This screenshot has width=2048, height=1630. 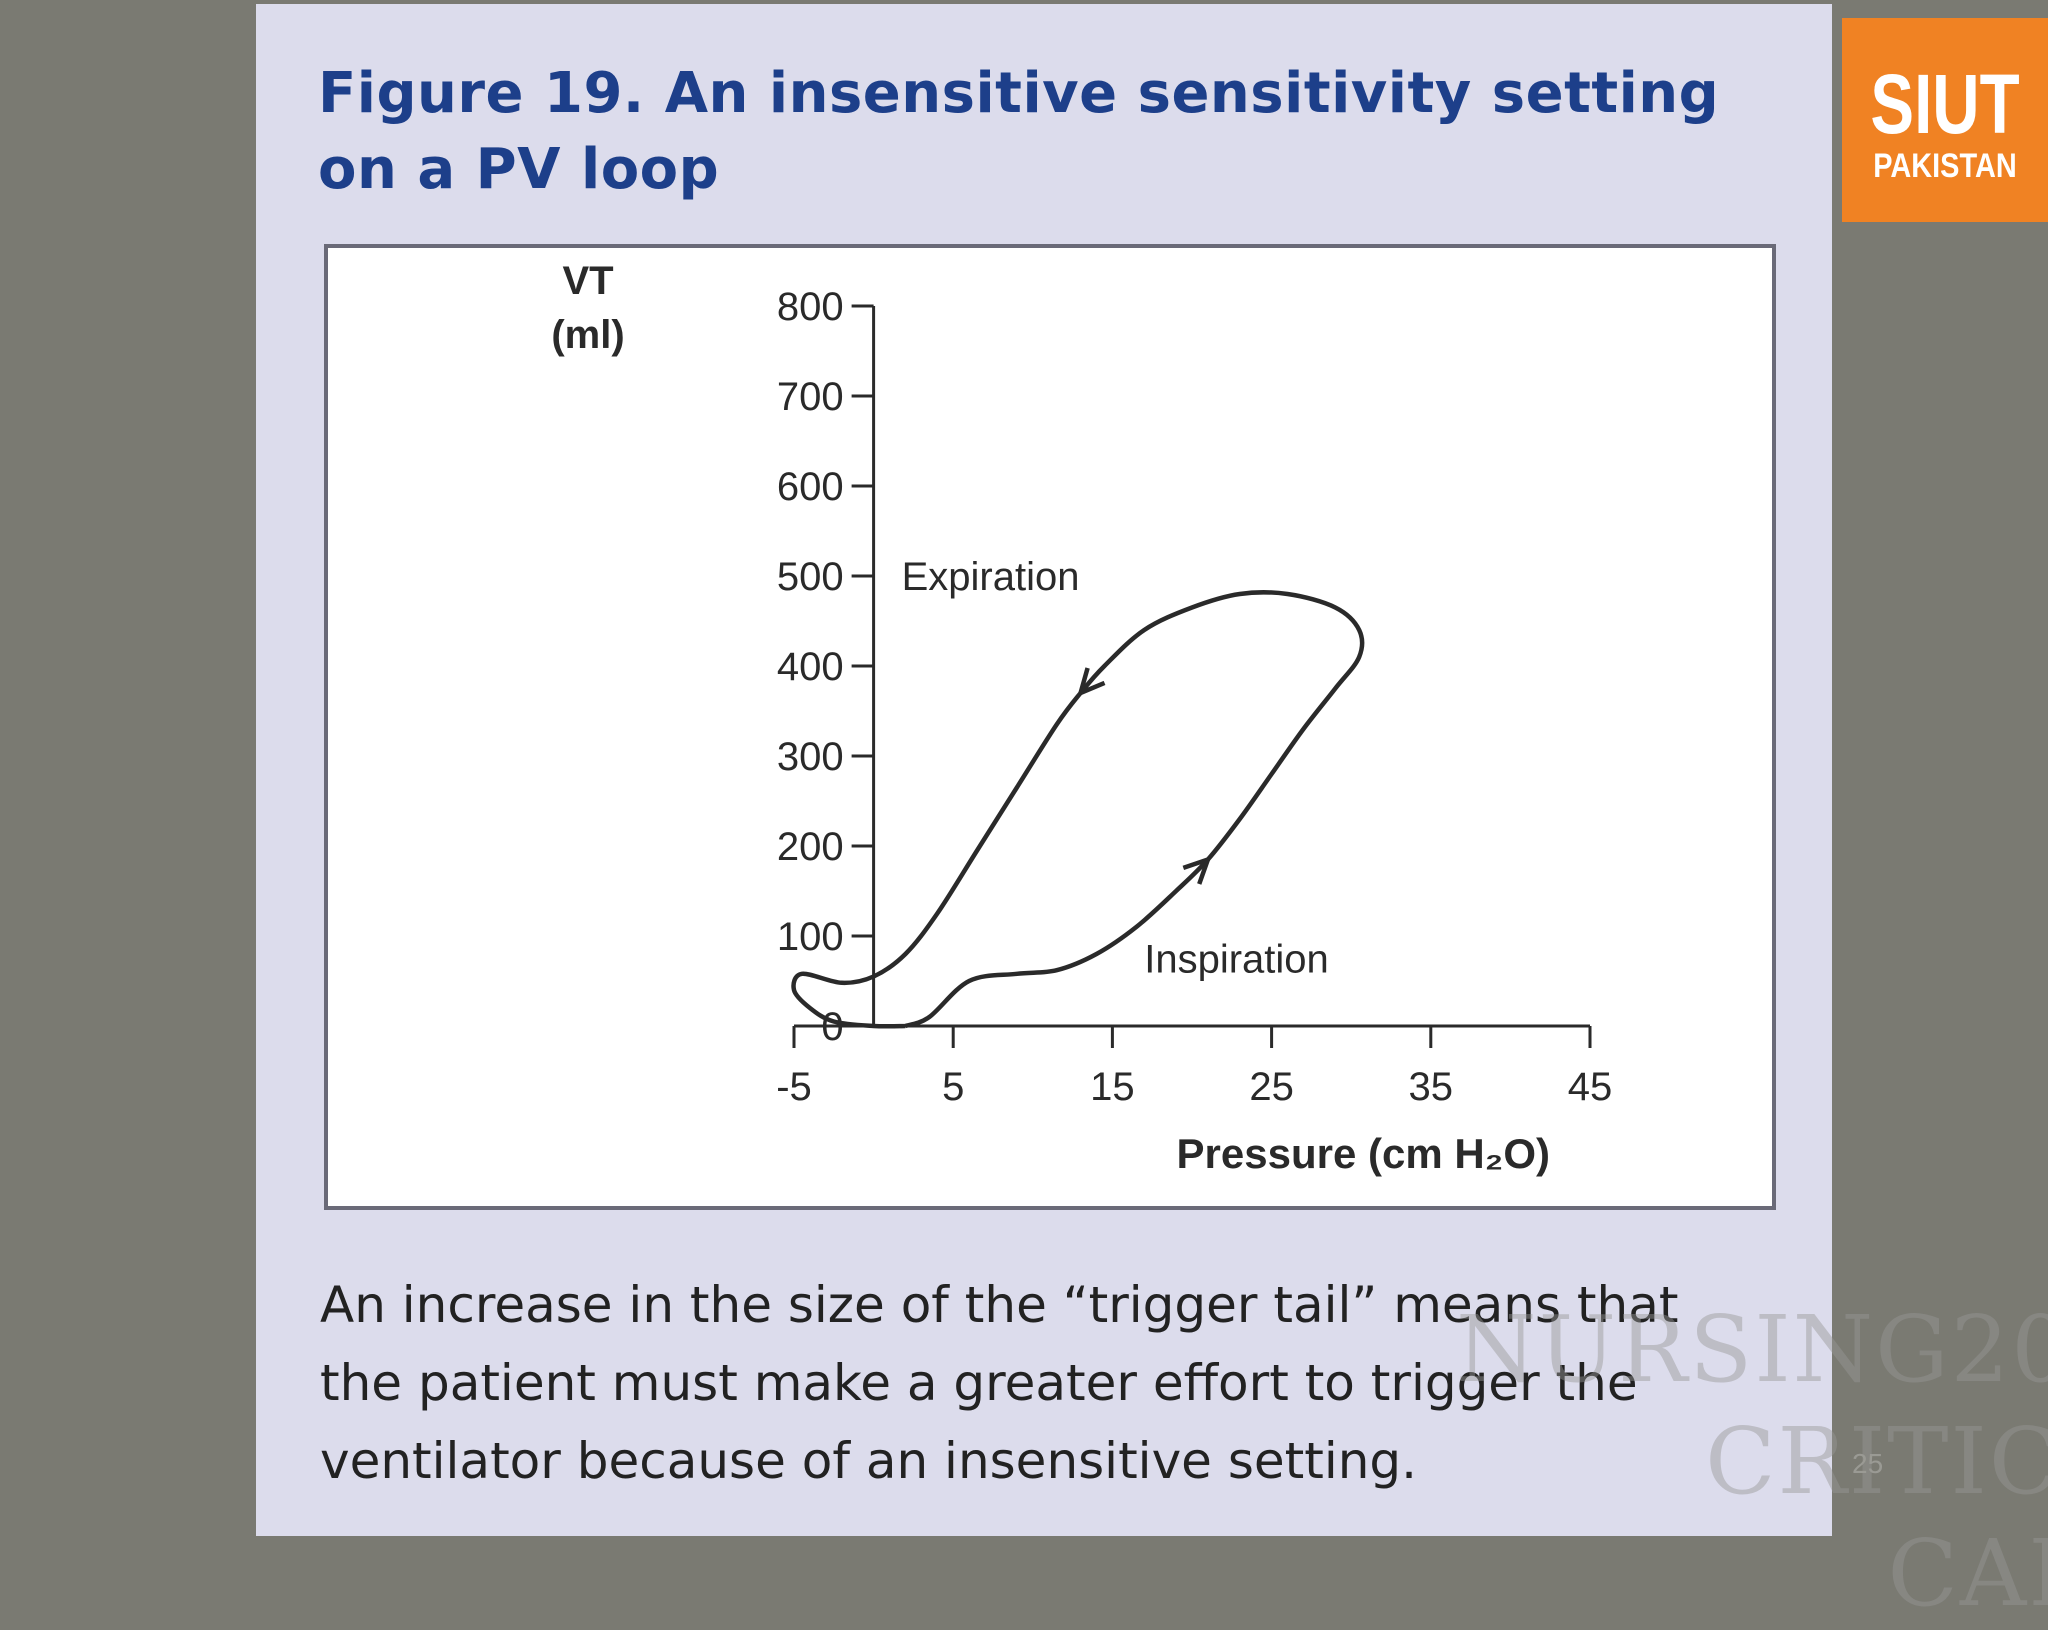 I want to click on y-tick-label: 200, so click(x=810, y=847).